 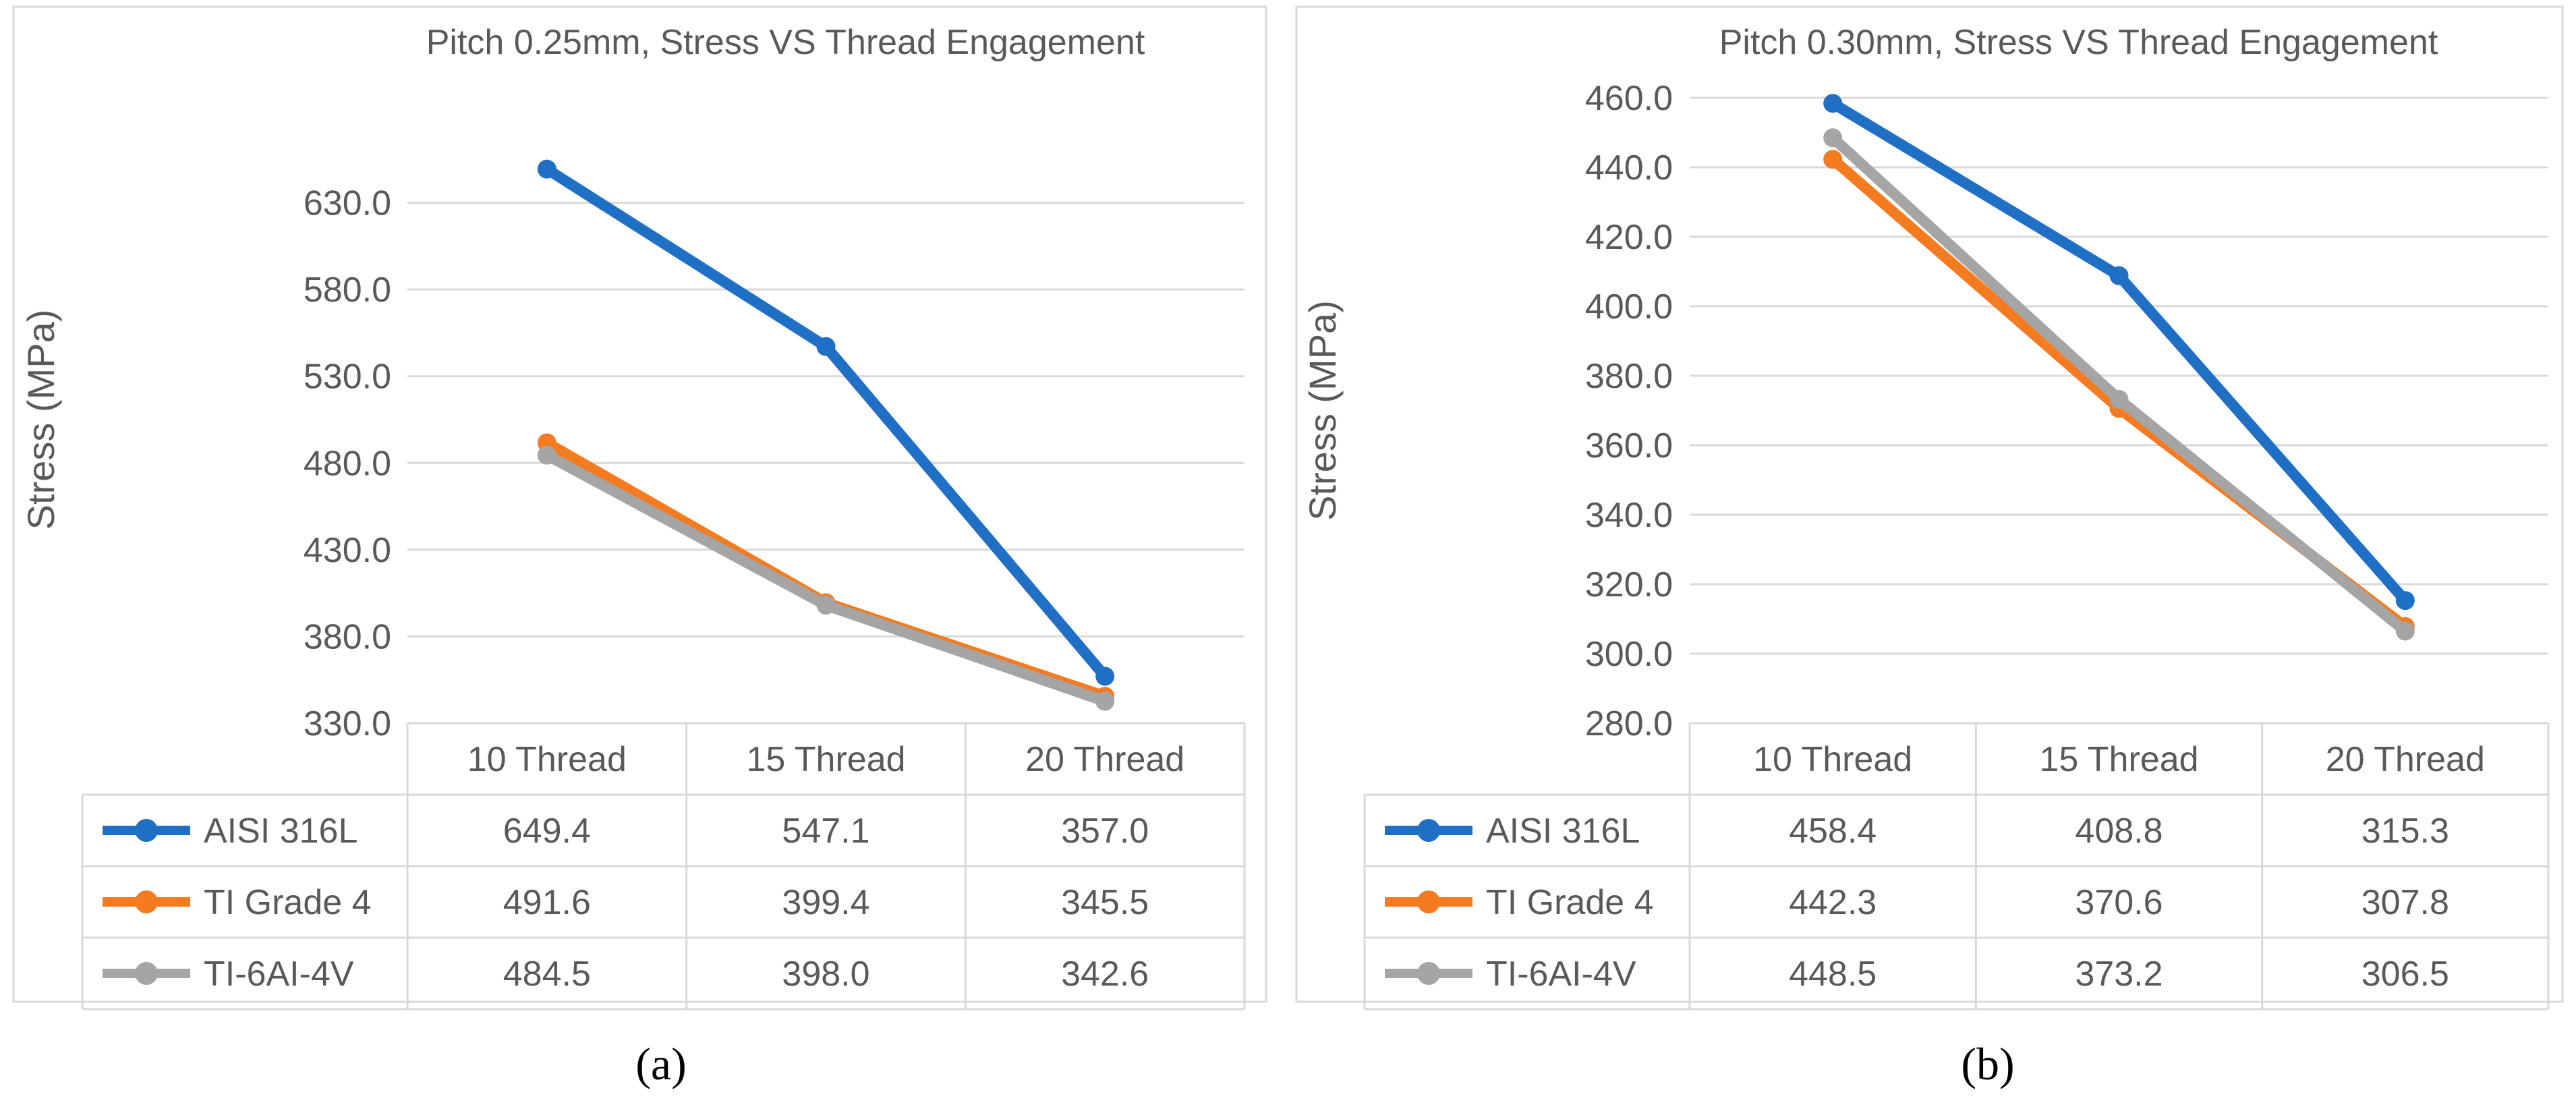 I want to click on chart-a-y-tick-label: 430.0, so click(x=347, y=550).